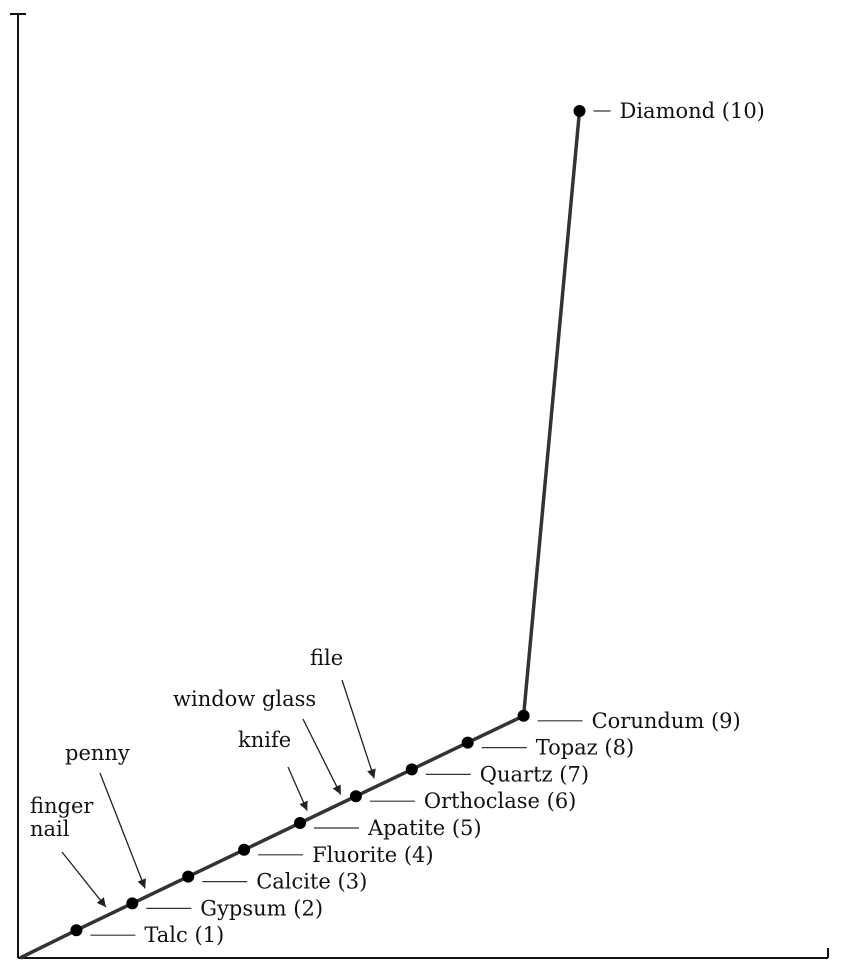 This screenshot has height=960, width=845. I want to click on point-label: Fluorite (4), so click(373, 855).